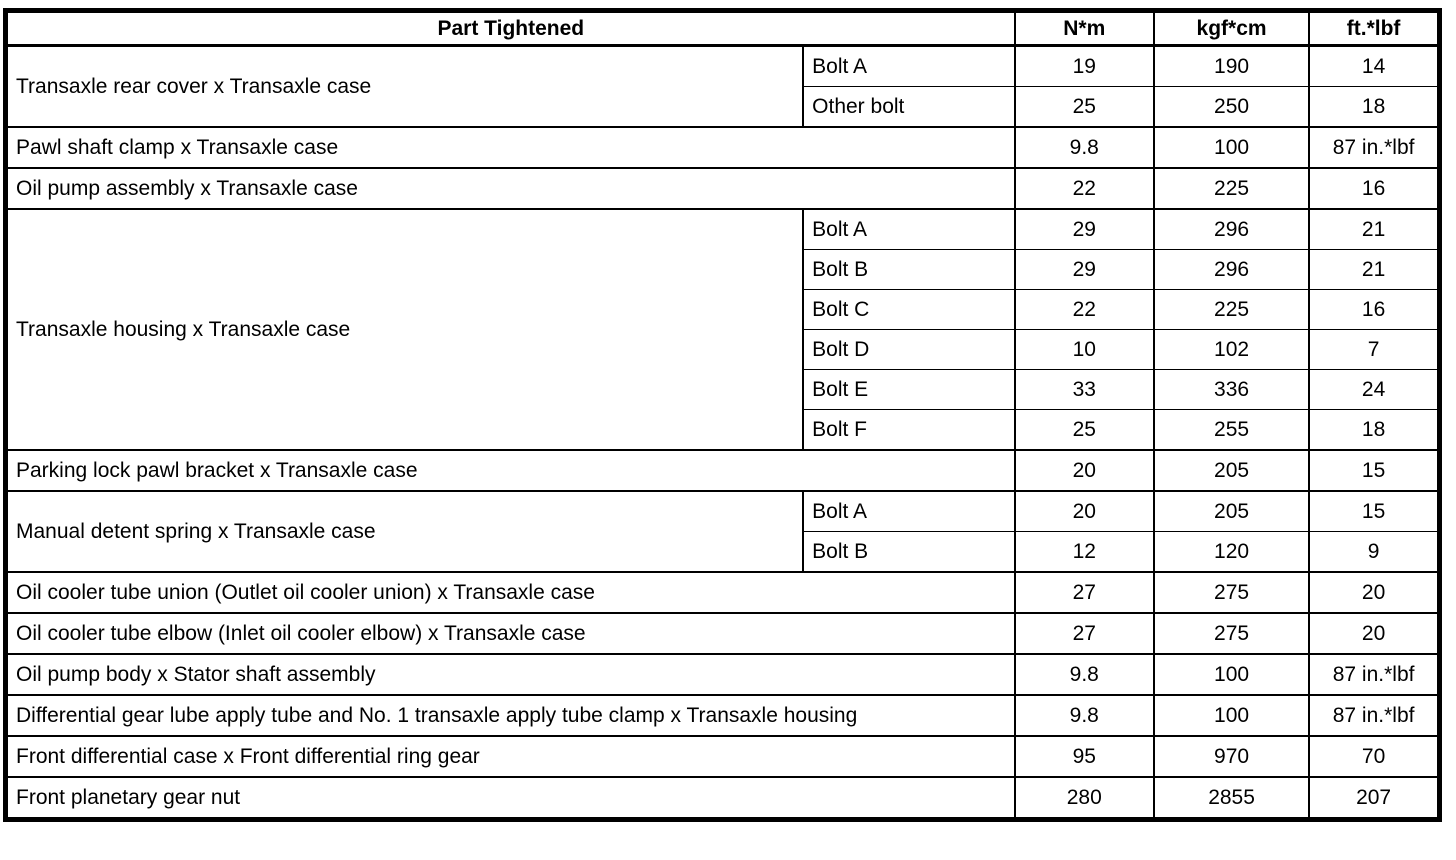 The image size is (1456, 860). Describe the element at coordinates (1231, 756) in the screenshot. I see `kgfcm-value-cell: 970` at that location.